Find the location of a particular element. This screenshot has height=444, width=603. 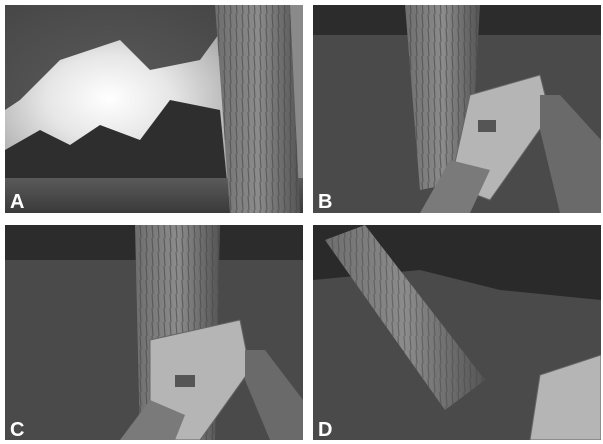

panel-label: D is located at coordinates (325, 430).